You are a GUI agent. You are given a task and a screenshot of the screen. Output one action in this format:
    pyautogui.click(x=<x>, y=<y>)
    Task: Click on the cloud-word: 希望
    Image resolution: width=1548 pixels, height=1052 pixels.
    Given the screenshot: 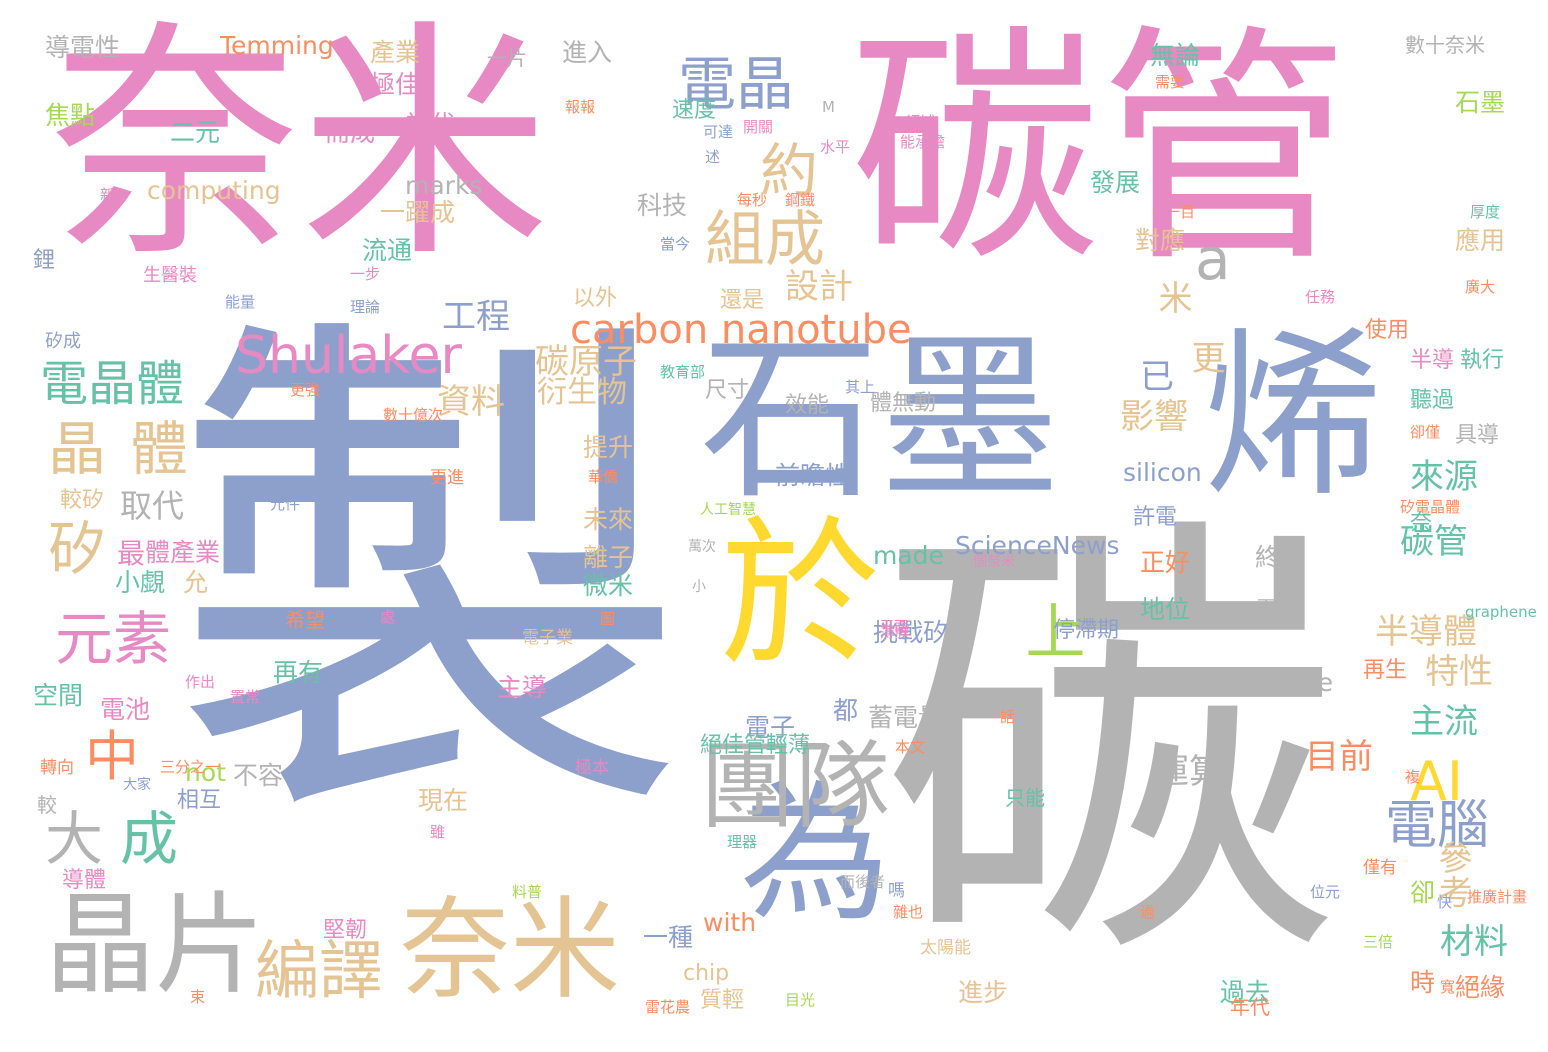 What is the action you would take?
    pyautogui.click(x=305, y=620)
    